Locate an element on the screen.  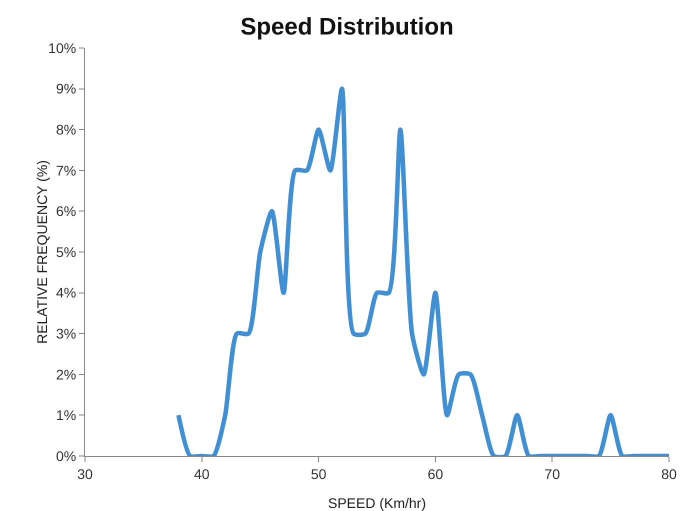
y-tick-label: 10% is located at coordinates (62, 48).